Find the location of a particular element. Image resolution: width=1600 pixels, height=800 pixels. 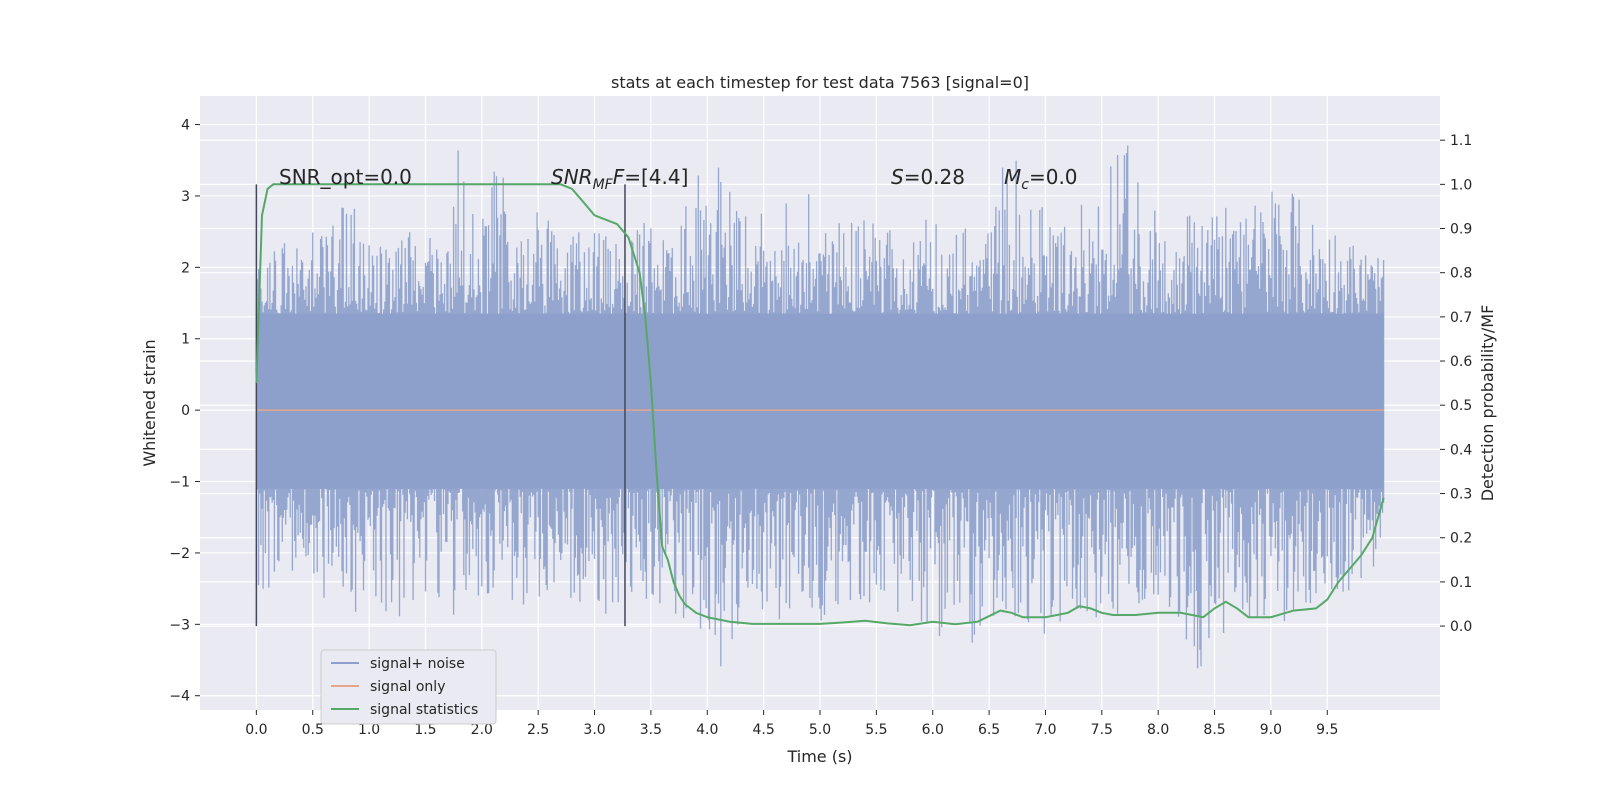

annotation-snr-opt: SNR_opt=0.0 is located at coordinates (345, 177).